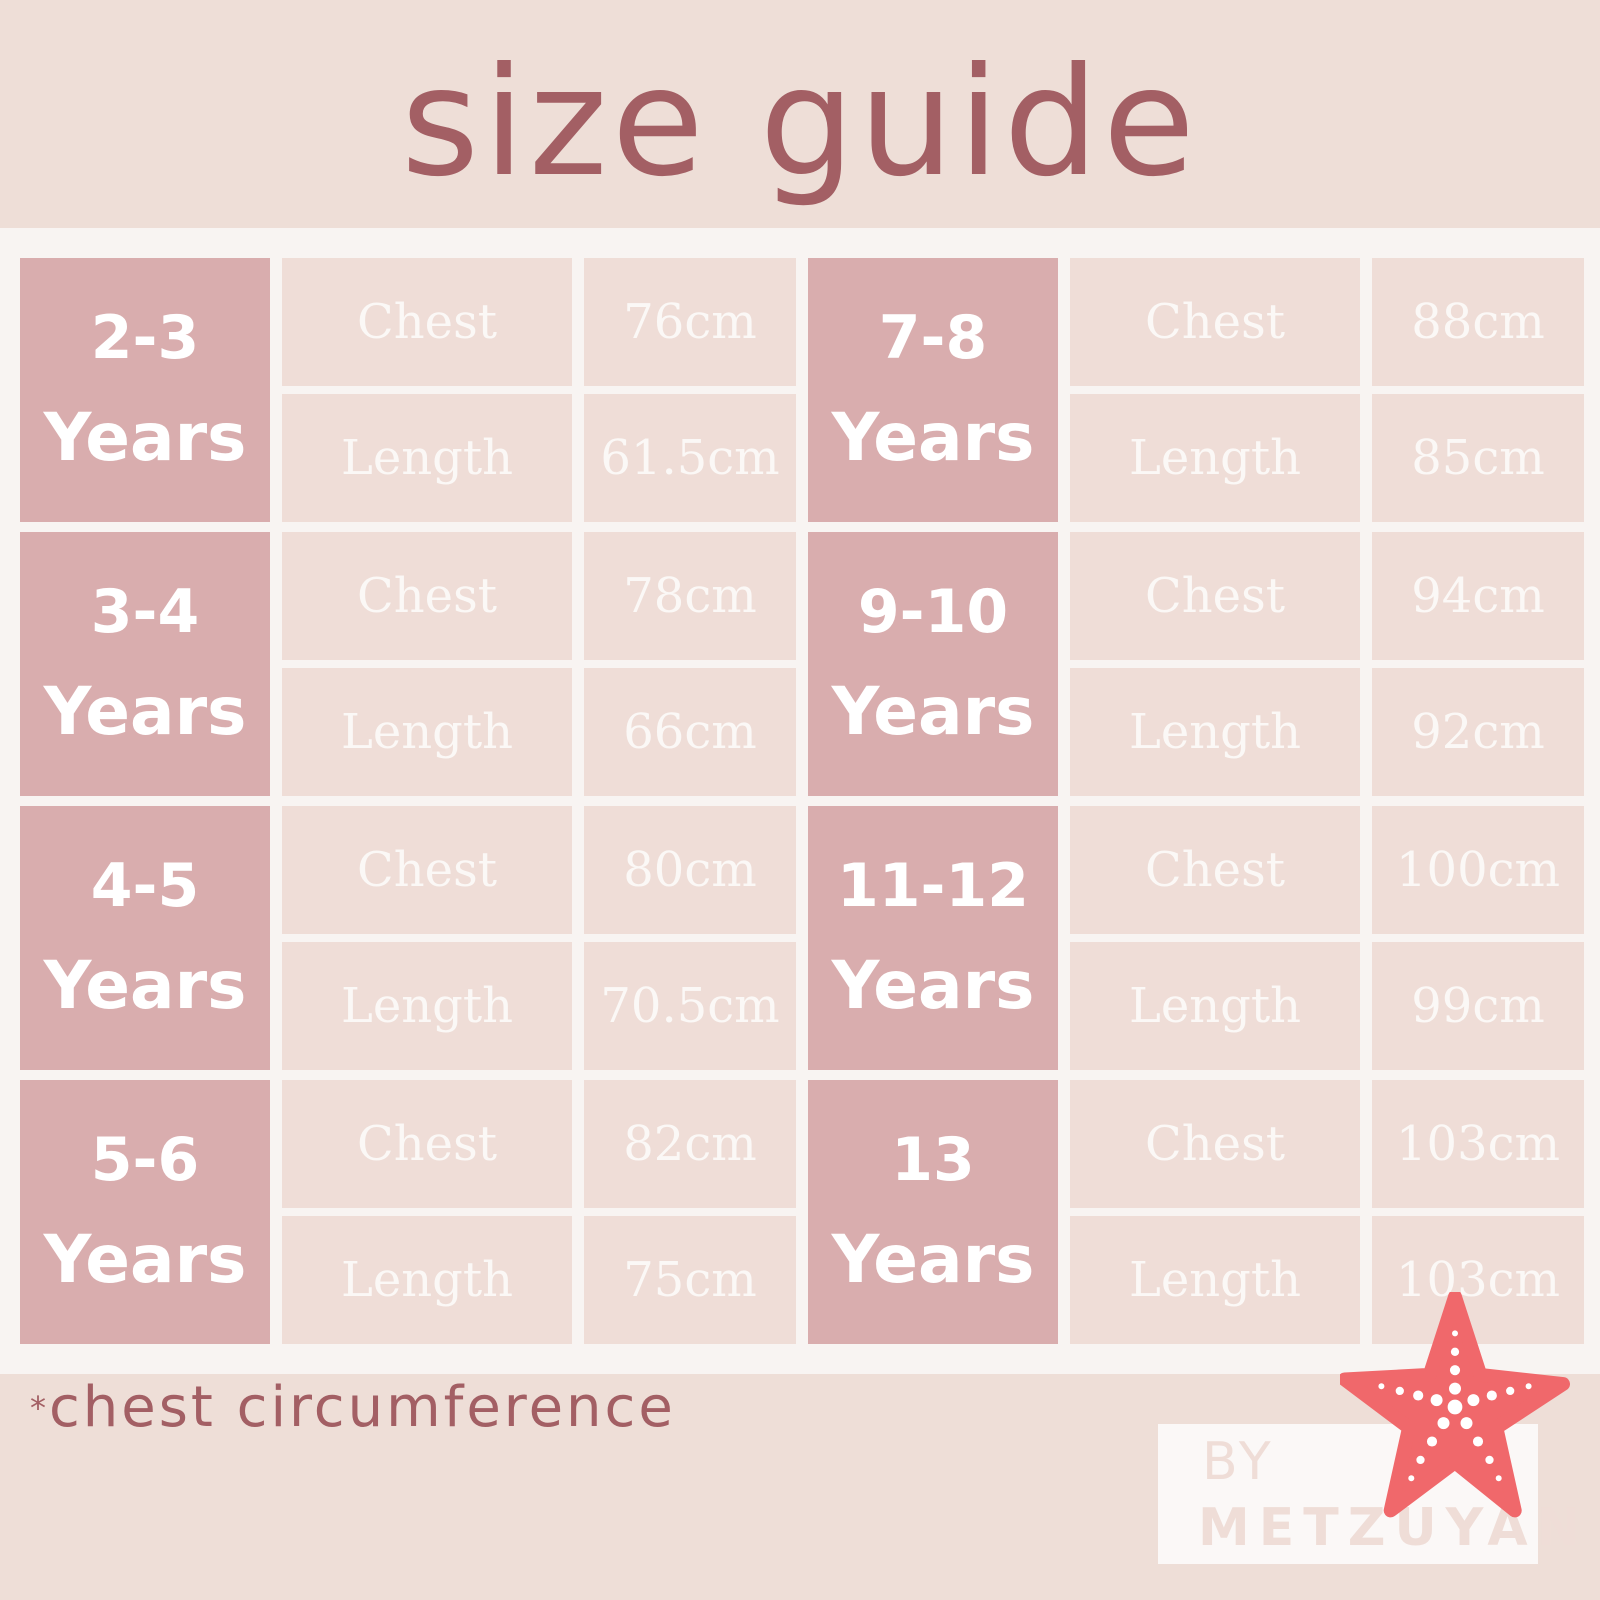  I want to click on starfish-icon, so click(1455, 1405).